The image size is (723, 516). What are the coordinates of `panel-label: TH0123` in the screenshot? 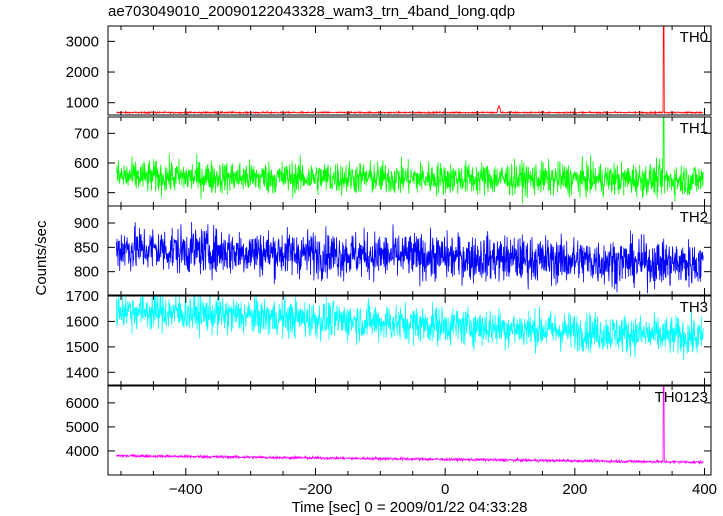 It's located at (681, 397).